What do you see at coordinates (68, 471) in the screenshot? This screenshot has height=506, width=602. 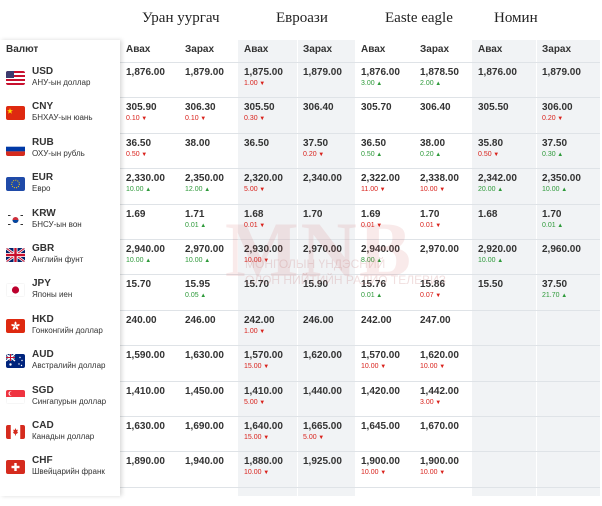 I see `currency-name: Швейцарийн франк` at bounding box center [68, 471].